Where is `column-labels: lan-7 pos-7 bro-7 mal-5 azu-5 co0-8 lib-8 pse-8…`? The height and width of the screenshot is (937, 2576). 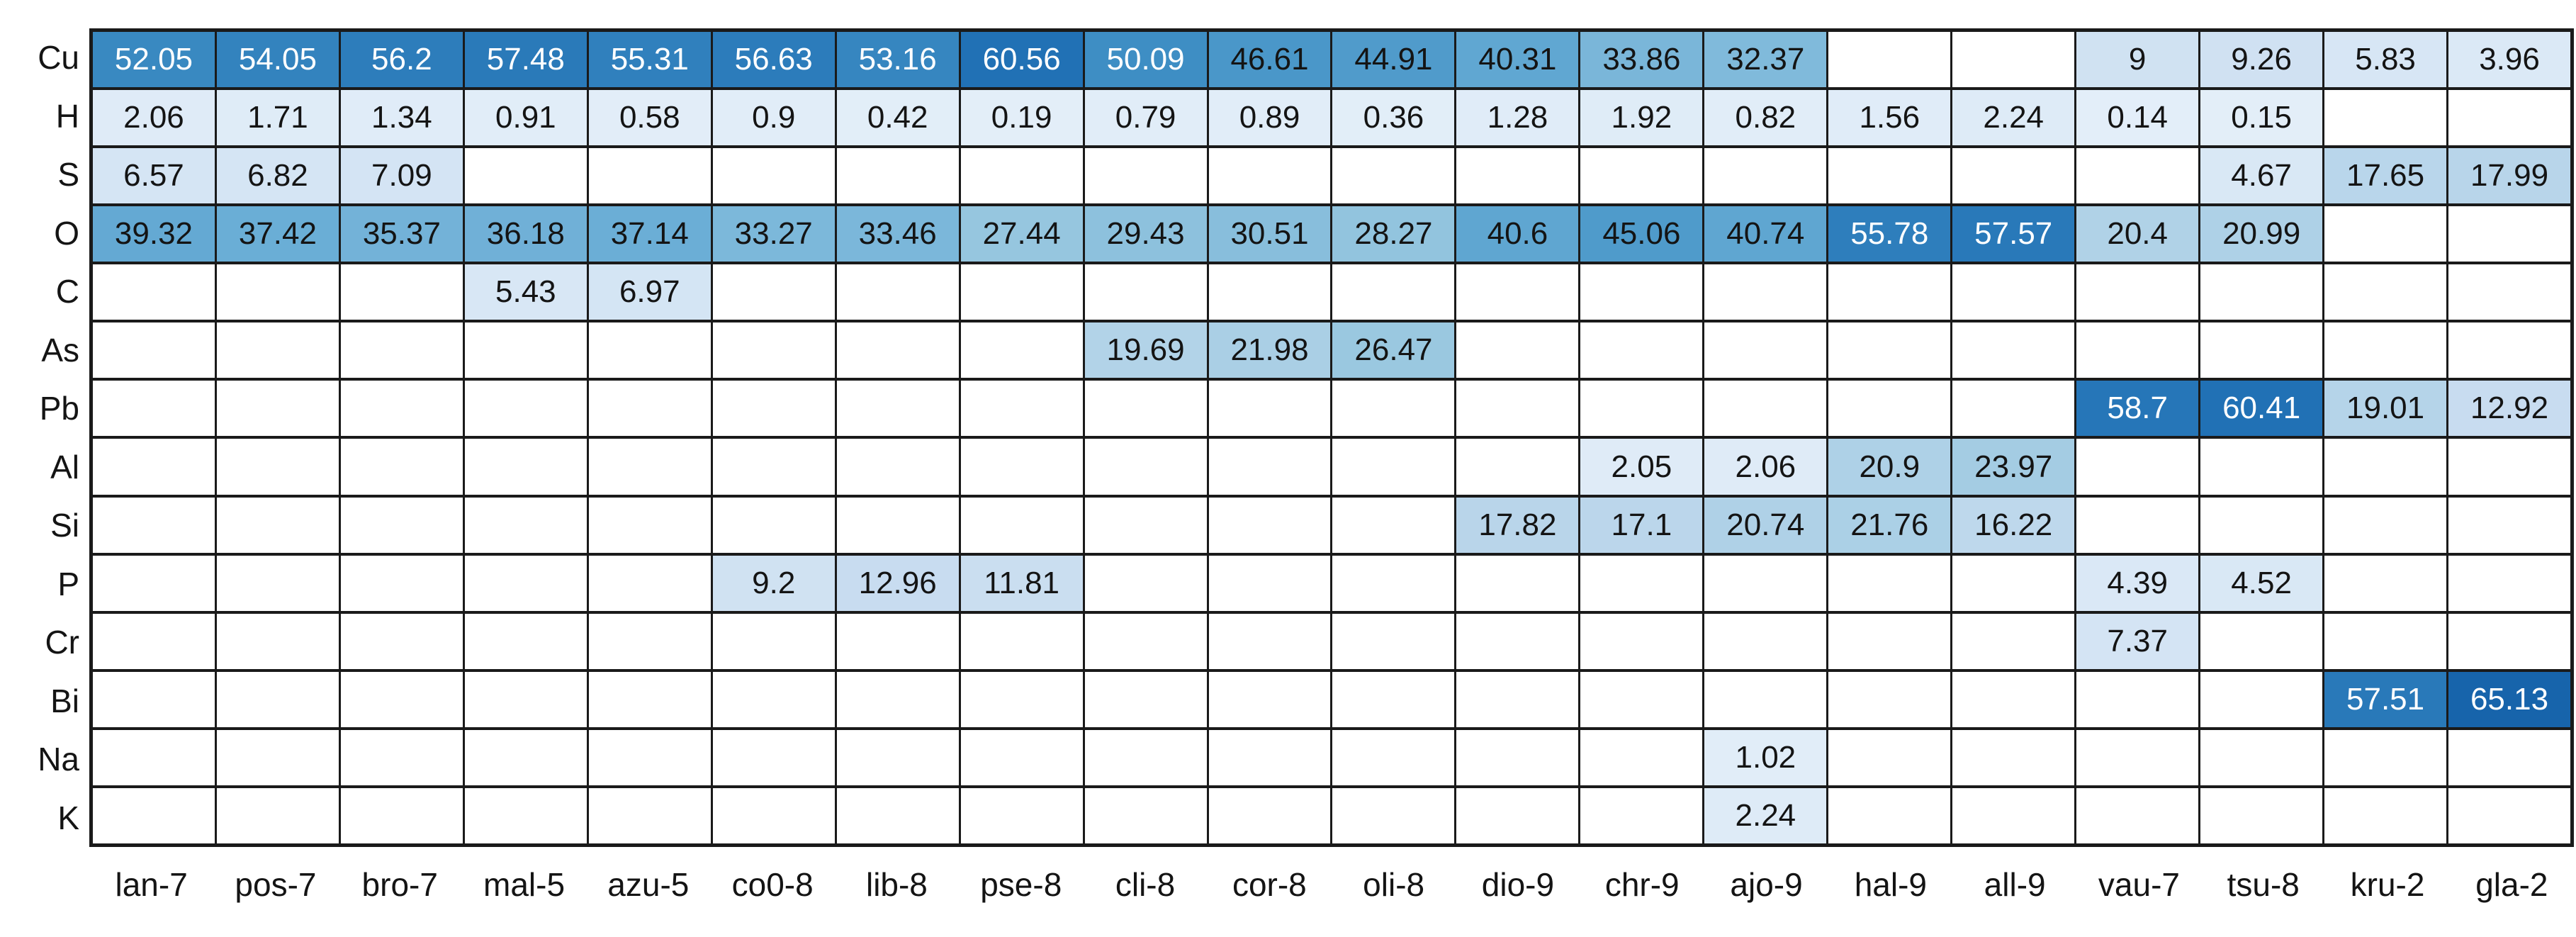 column-labels: lan-7 pos-7 bro-7 mal-5 azu-5 co0-8 lib-8 pse-8… is located at coordinates (1331, 884).